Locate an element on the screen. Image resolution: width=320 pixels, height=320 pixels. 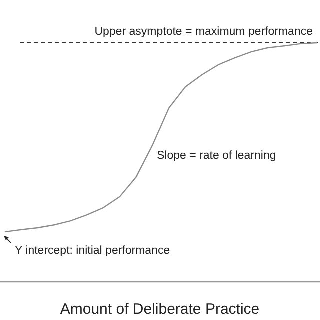
annotation: Slope = rate of learning is located at coordinates (216, 156).